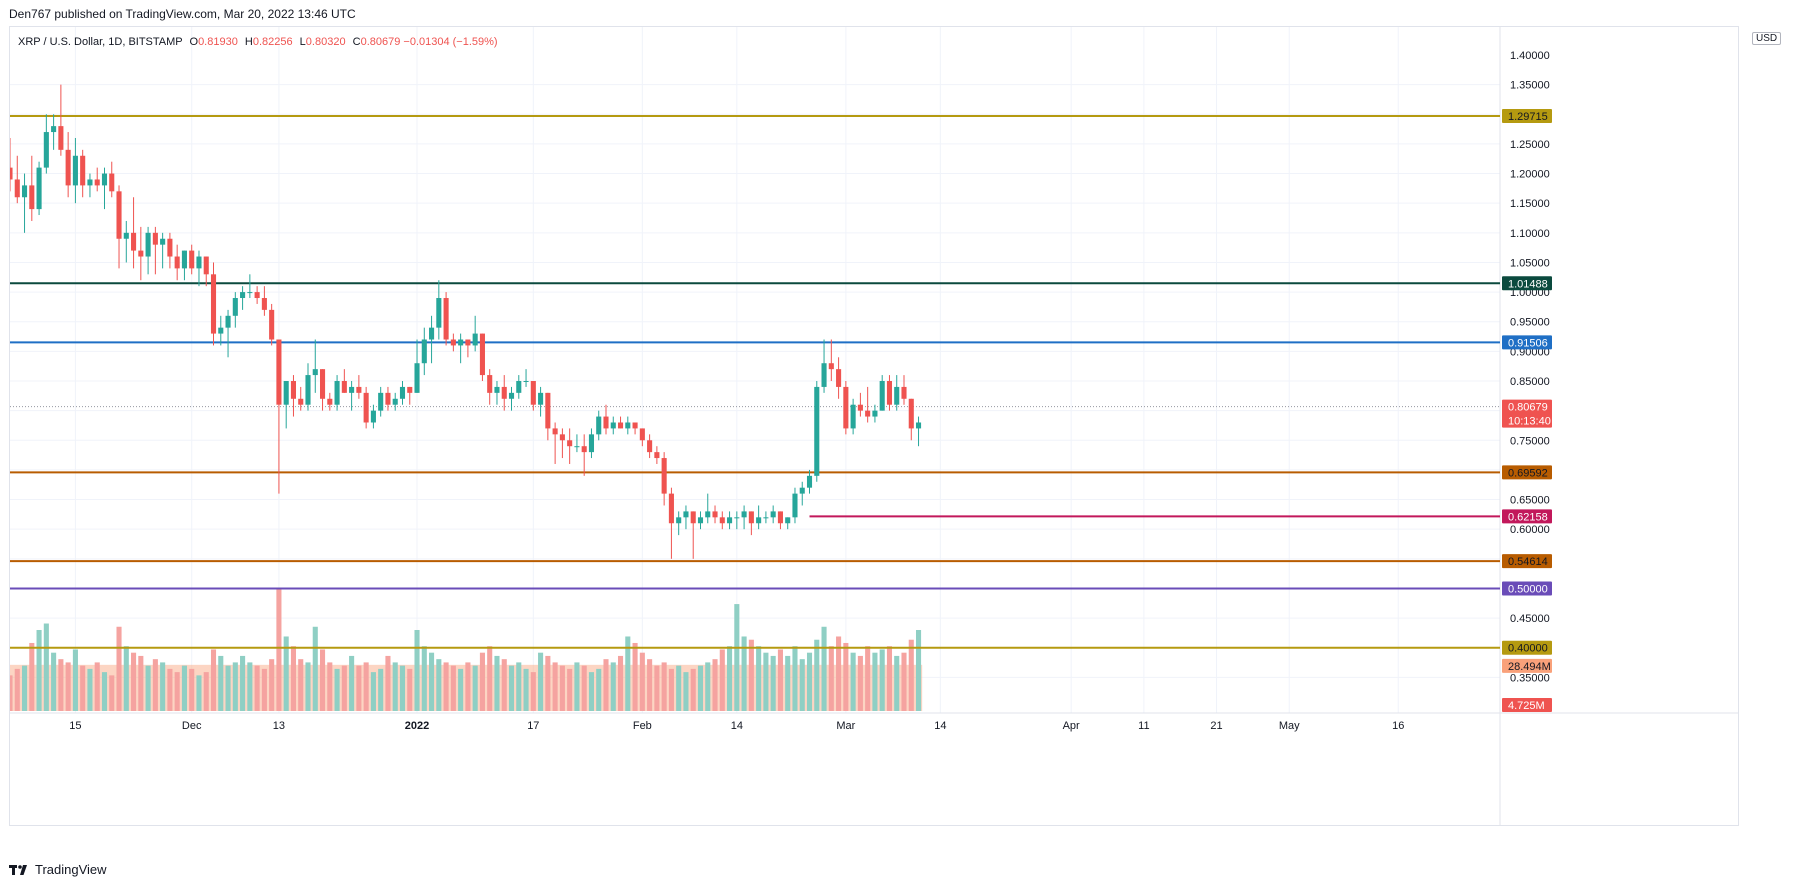  Describe the element at coordinates (100, 42) in the screenshot. I see `symbol-name: XRP / U.S. Dollar, 1D, BITSTAMP` at that location.